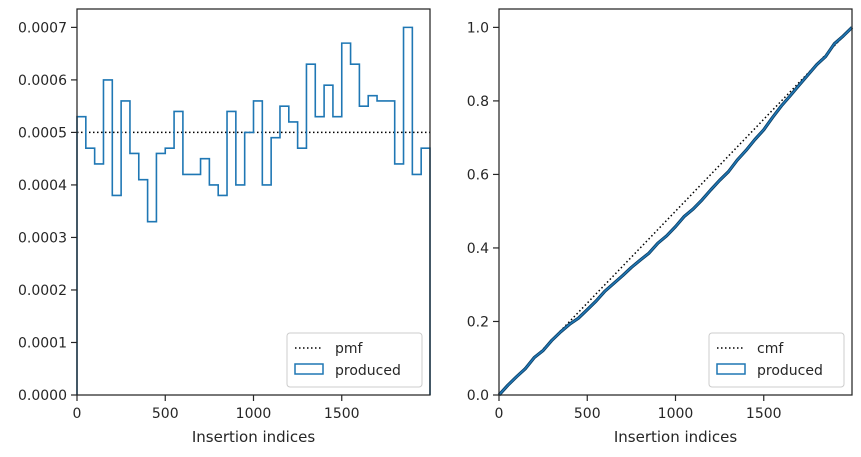  What do you see at coordinates (165, 414) in the screenshot?
I see `pmf-x-tick-label: 500` at bounding box center [165, 414].